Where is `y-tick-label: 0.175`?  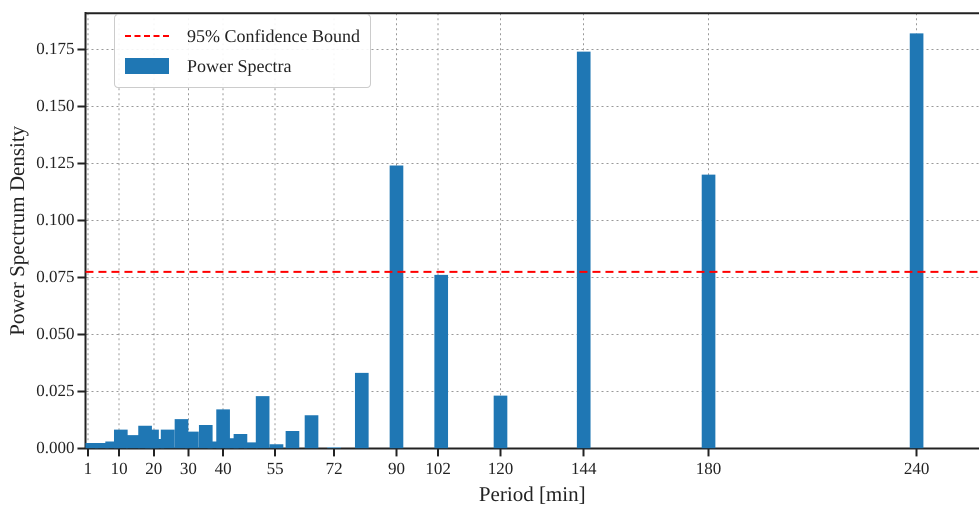 y-tick-label: 0.175 is located at coordinates (55, 48).